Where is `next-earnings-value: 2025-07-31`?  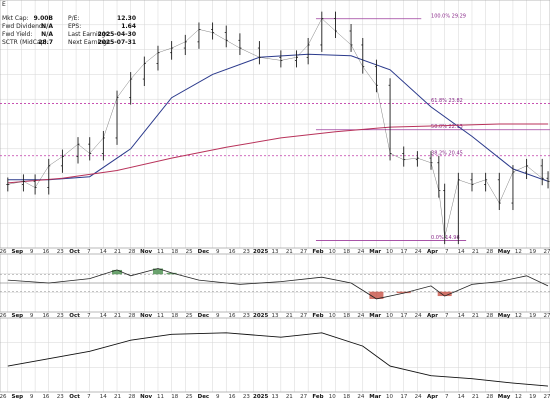
next-earnings-value: 2025-07-31 is located at coordinates (117, 42).